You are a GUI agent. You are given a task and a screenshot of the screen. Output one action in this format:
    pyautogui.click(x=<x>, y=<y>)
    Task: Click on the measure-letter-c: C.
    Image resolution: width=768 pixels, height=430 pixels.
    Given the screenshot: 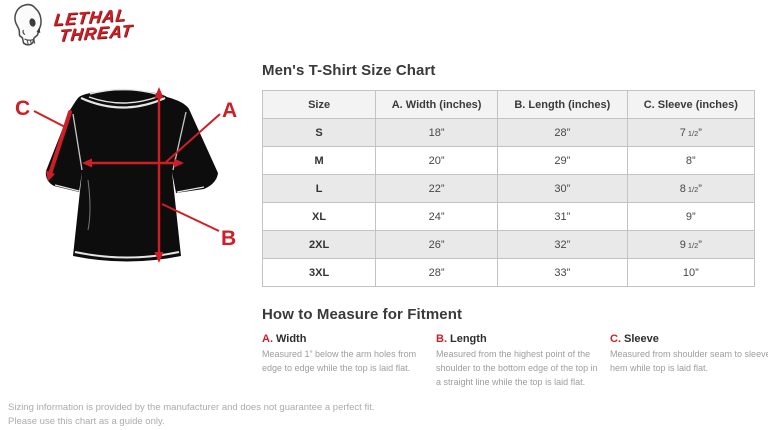 What is the action you would take?
    pyautogui.click(x=615, y=339)
    